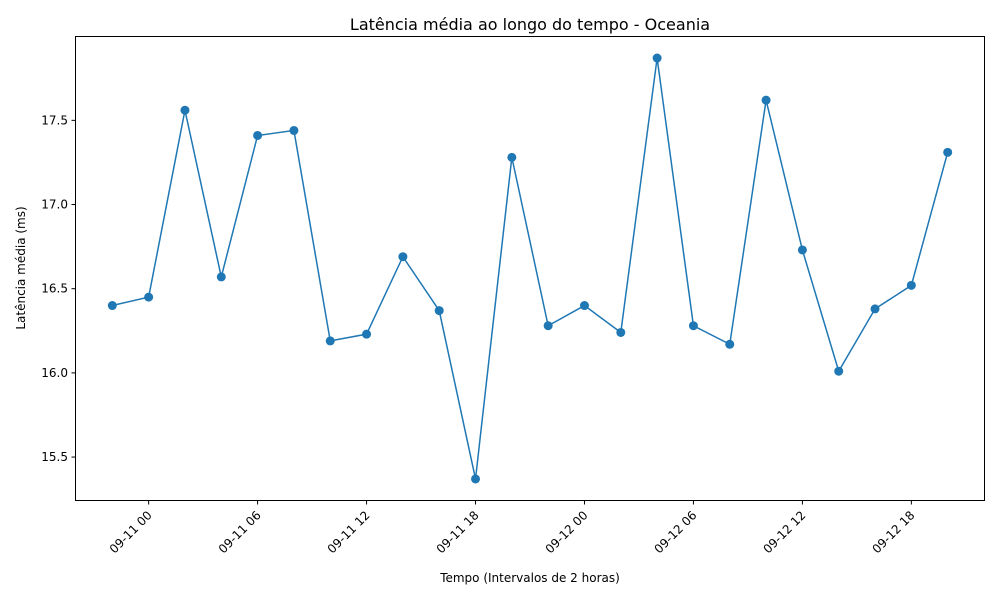 The height and width of the screenshot is (600, 1000). Describe the element at coordinates (21, 267) in the screenshot. I see `y-axis-label: Latência média (ms)` at that location.